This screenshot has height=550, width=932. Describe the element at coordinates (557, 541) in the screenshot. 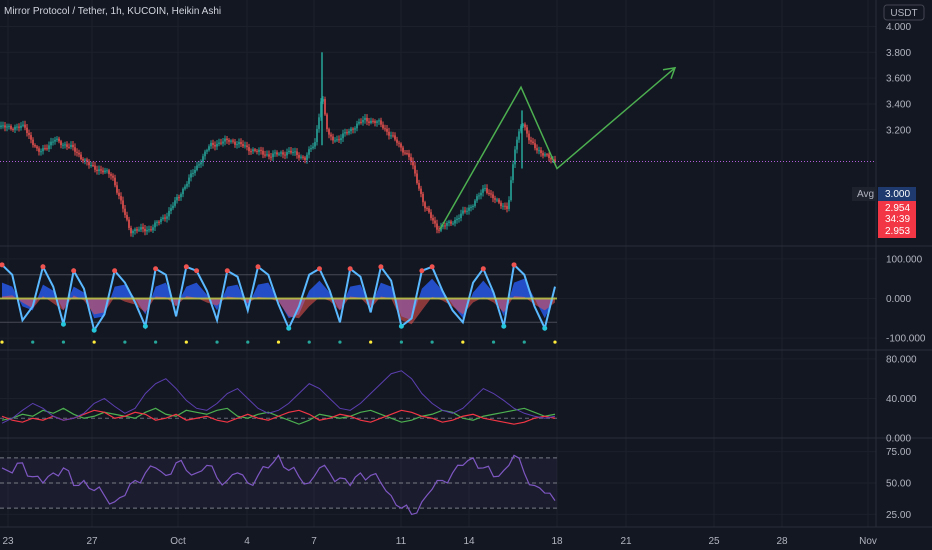

I see `time-tick-label: 18` at that location.